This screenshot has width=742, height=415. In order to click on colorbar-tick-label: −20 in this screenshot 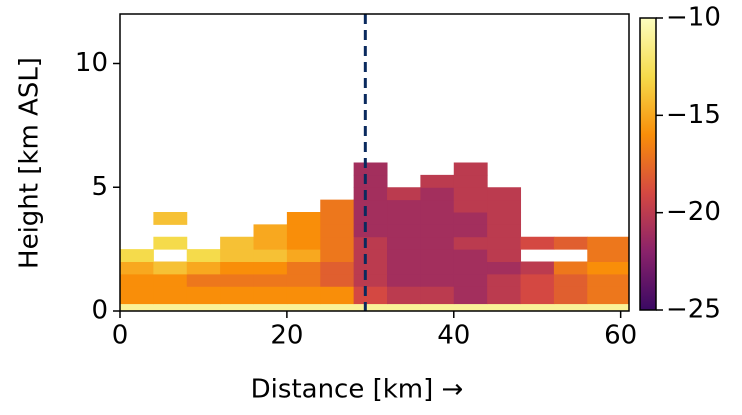, I will do `click(693, 212)`.